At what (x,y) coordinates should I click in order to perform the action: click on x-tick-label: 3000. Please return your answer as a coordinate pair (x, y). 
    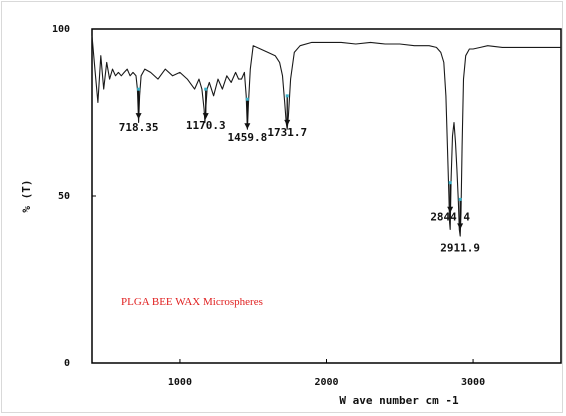
    Looking at the image, I should click on (473, 382).